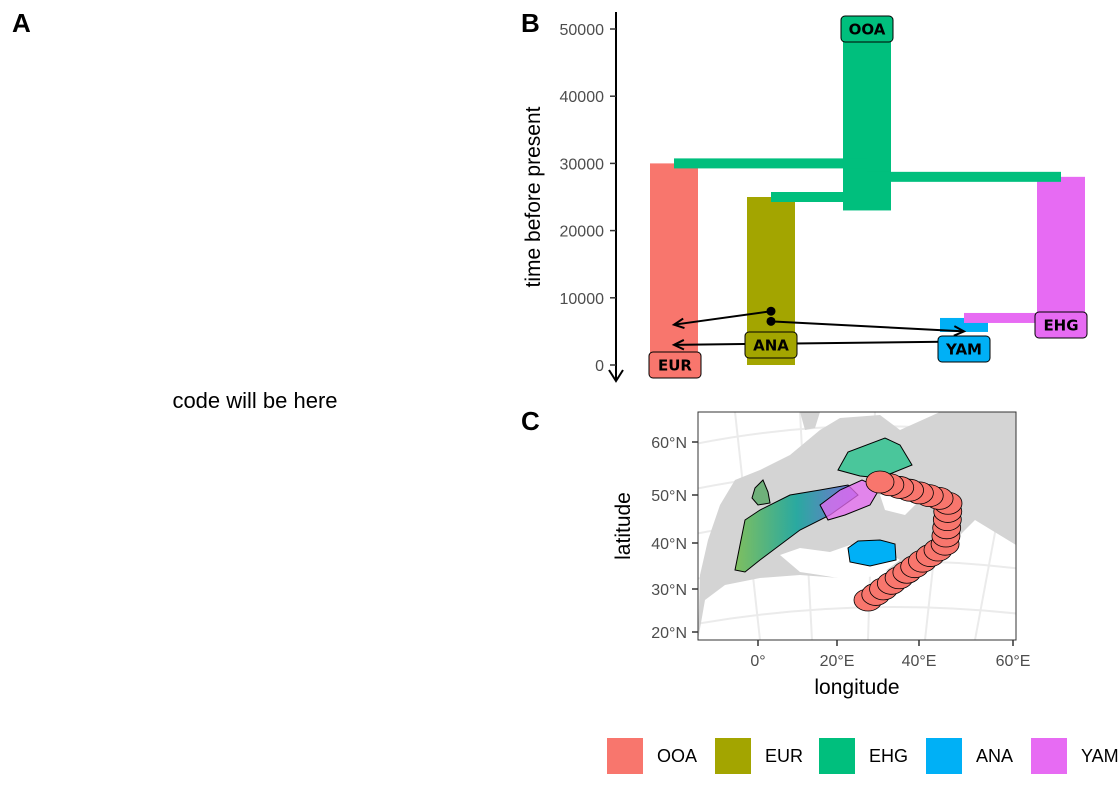 This screenshot has height=800, width=1120. What do you see at coordinates (1100, 756) in the screenshot?
I see `legend-label: YAM` at bounding box center [1100, 756].